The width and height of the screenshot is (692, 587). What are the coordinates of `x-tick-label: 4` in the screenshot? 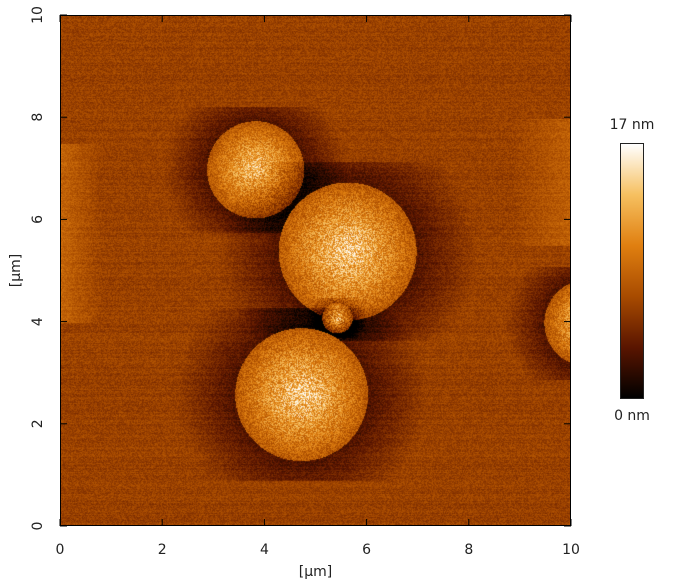 It's located at (264, 550).